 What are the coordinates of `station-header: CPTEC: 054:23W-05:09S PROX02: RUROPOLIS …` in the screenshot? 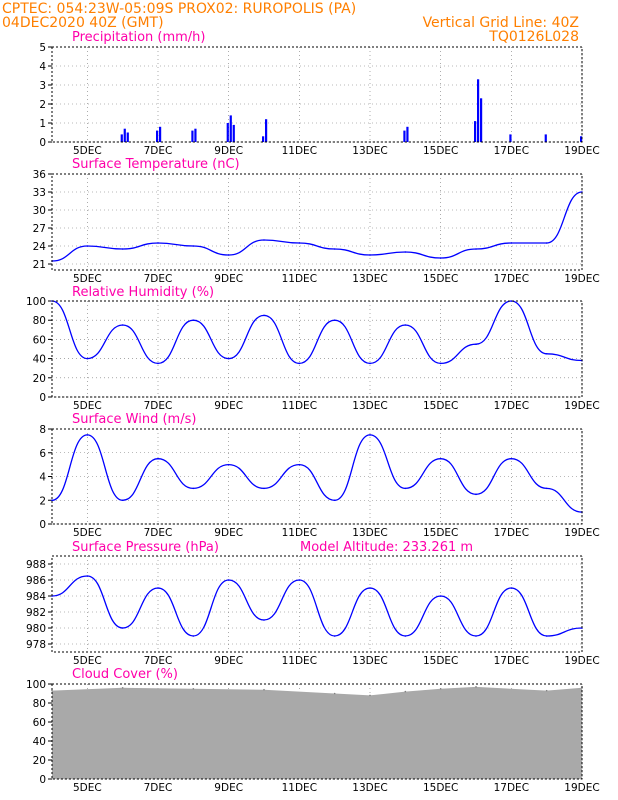 It's located at (179, 9).